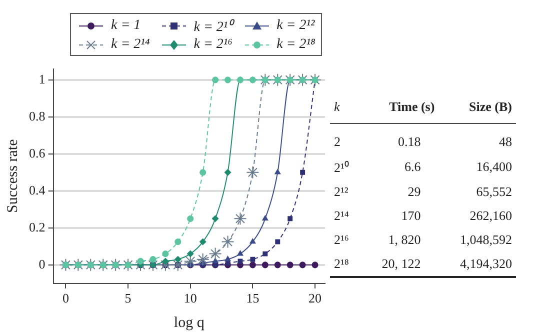 This screenshot has height=336, width=540. I want to click on legend-label: k = 2¹⁶, so click(213, 45).